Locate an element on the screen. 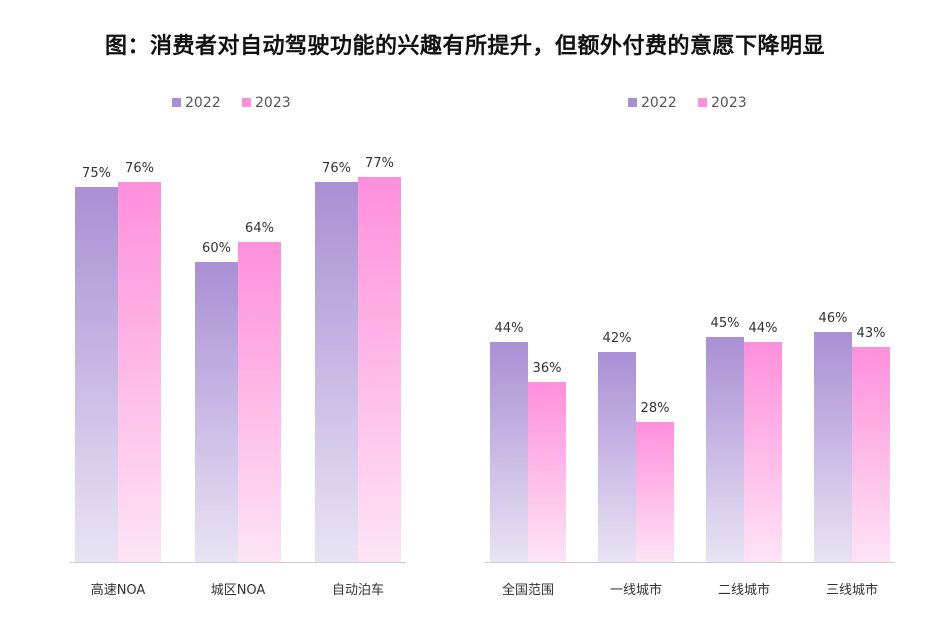 This screenshot has width=930, height=640. data-label-2023-城区NOA: 64% is located at coordinates (259, 228).